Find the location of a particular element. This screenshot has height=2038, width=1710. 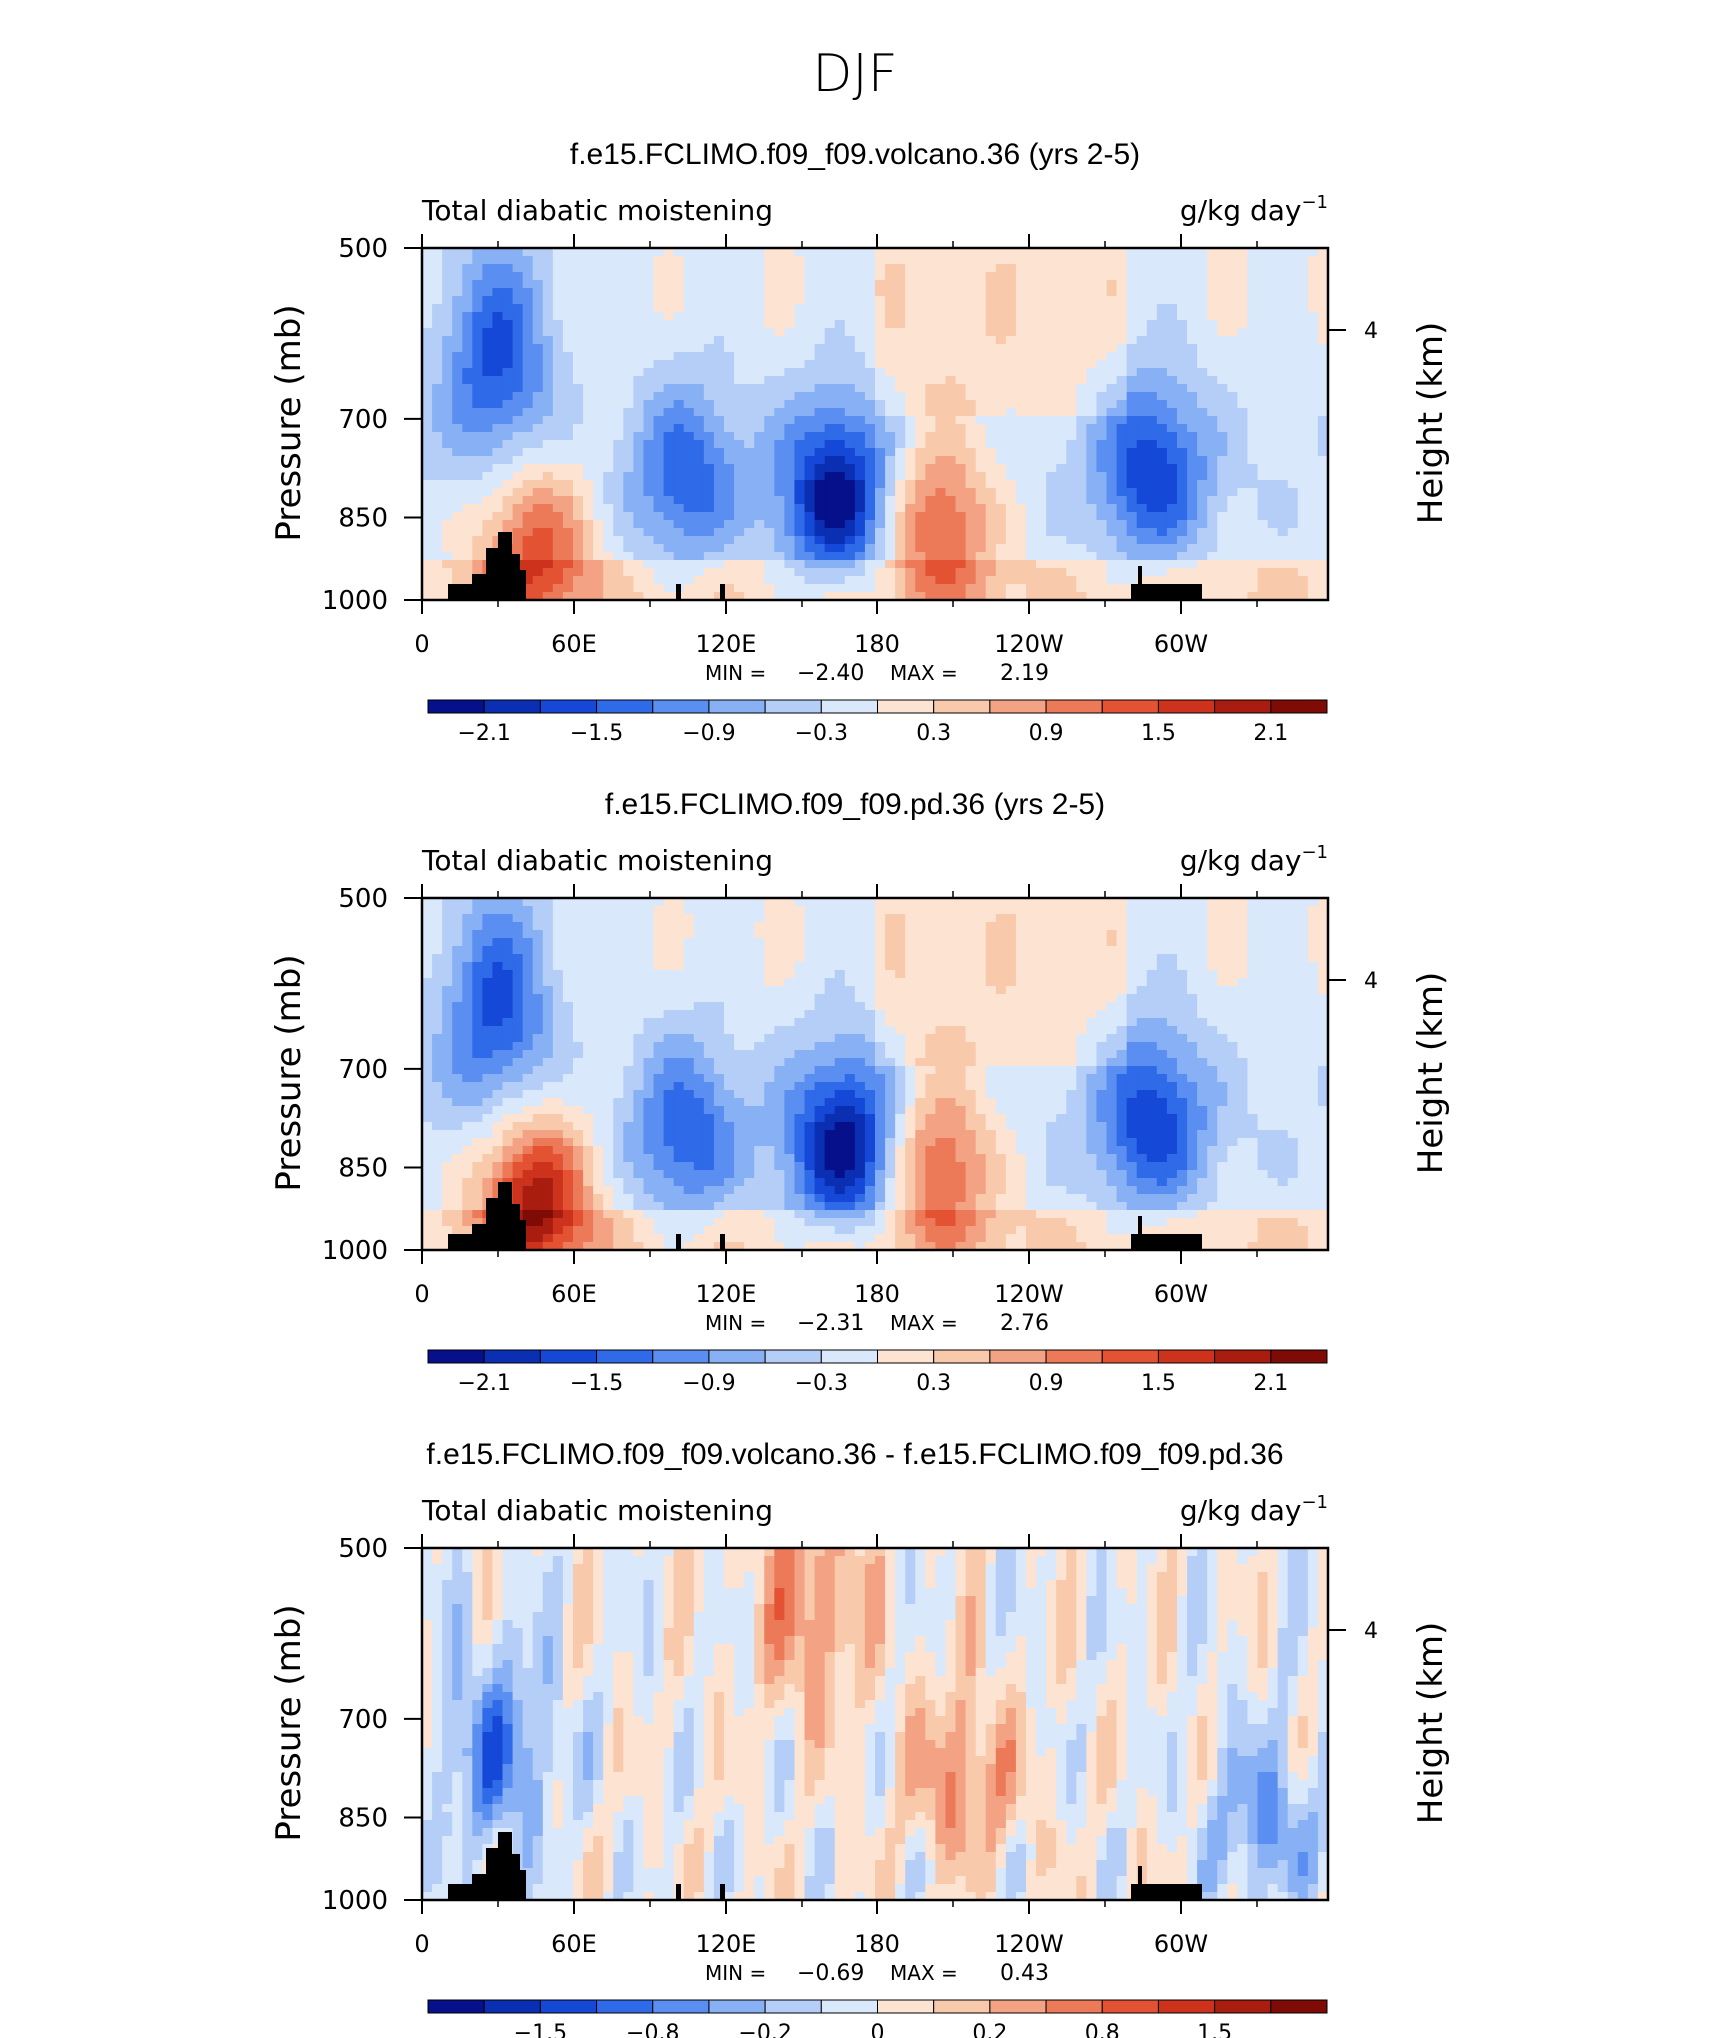

units-exponent: −1 is located at coordinates (1314, 852).